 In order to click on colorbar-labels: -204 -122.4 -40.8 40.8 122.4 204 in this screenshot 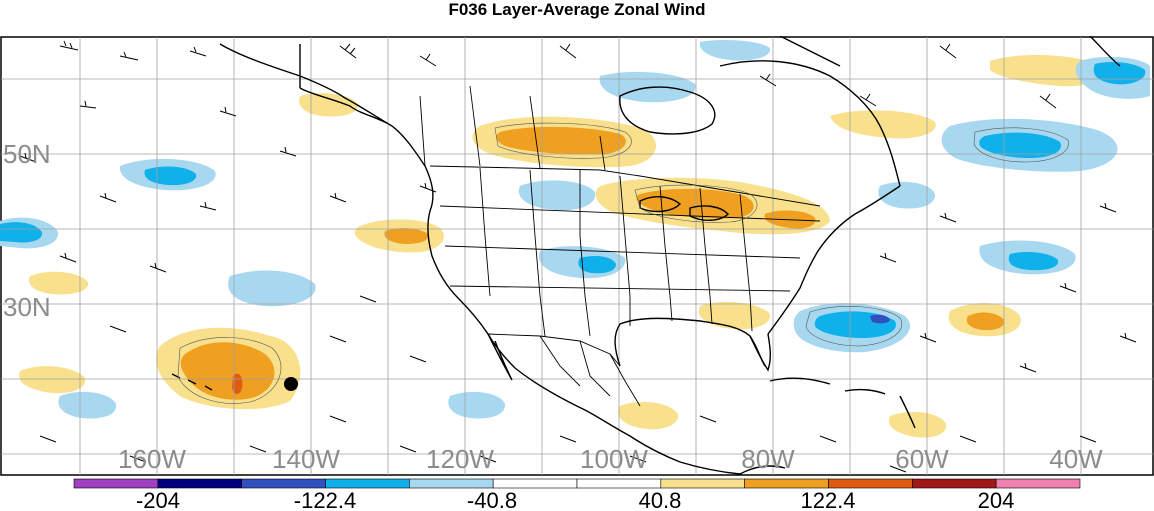, I will do `click(575, 499)`.